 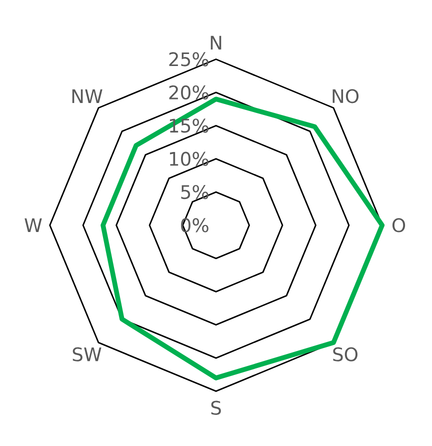 What do you see at coordinates (194, 192) in the screenshot?
I see `y-tick-label: 5%` at bounding box center [194, 192].